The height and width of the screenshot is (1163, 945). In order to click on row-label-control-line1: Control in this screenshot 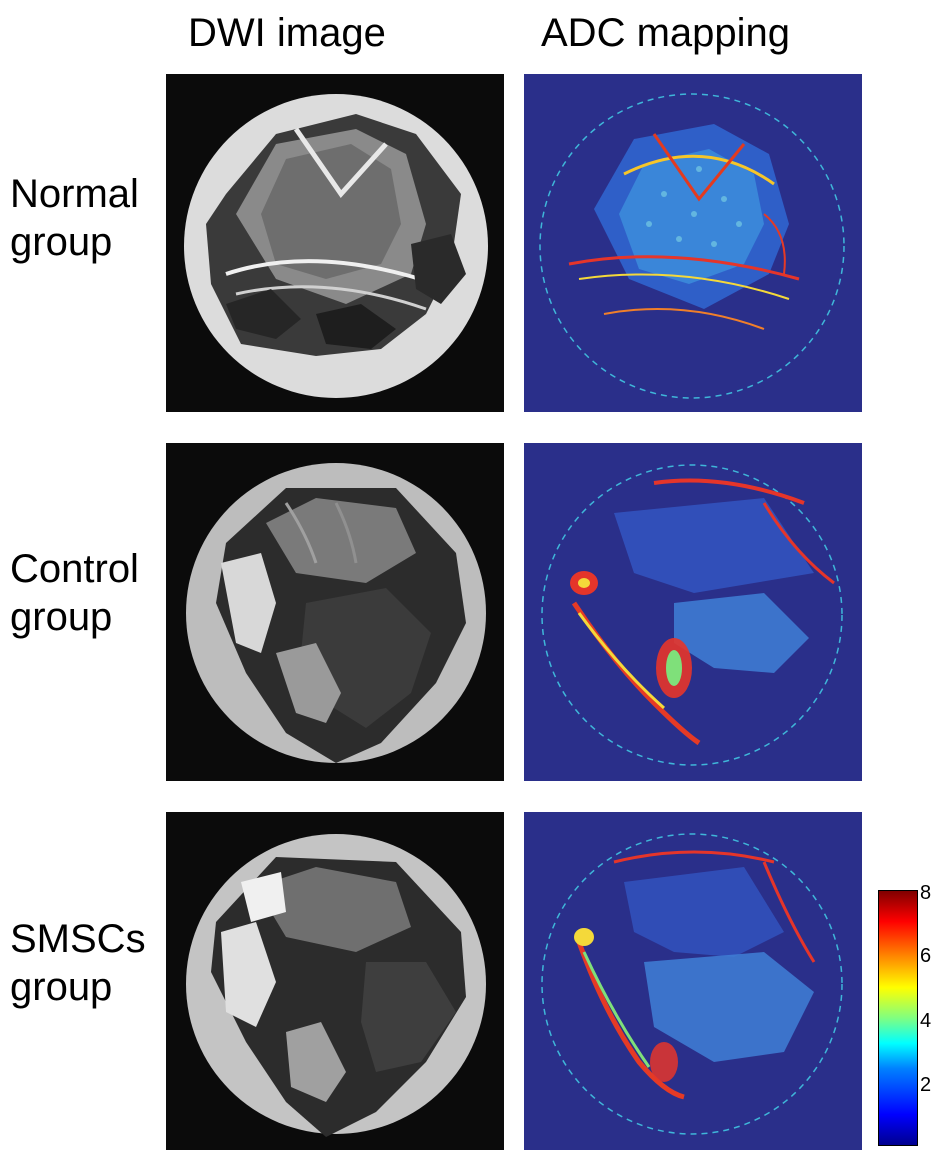, I will do `click(74, 569)`.